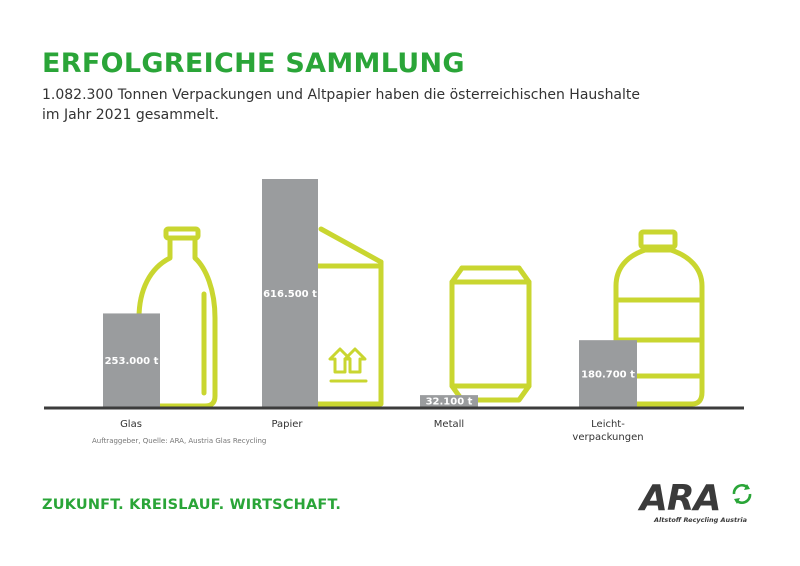  I want to click on recycling-arrows-icon, so click(742, 494).